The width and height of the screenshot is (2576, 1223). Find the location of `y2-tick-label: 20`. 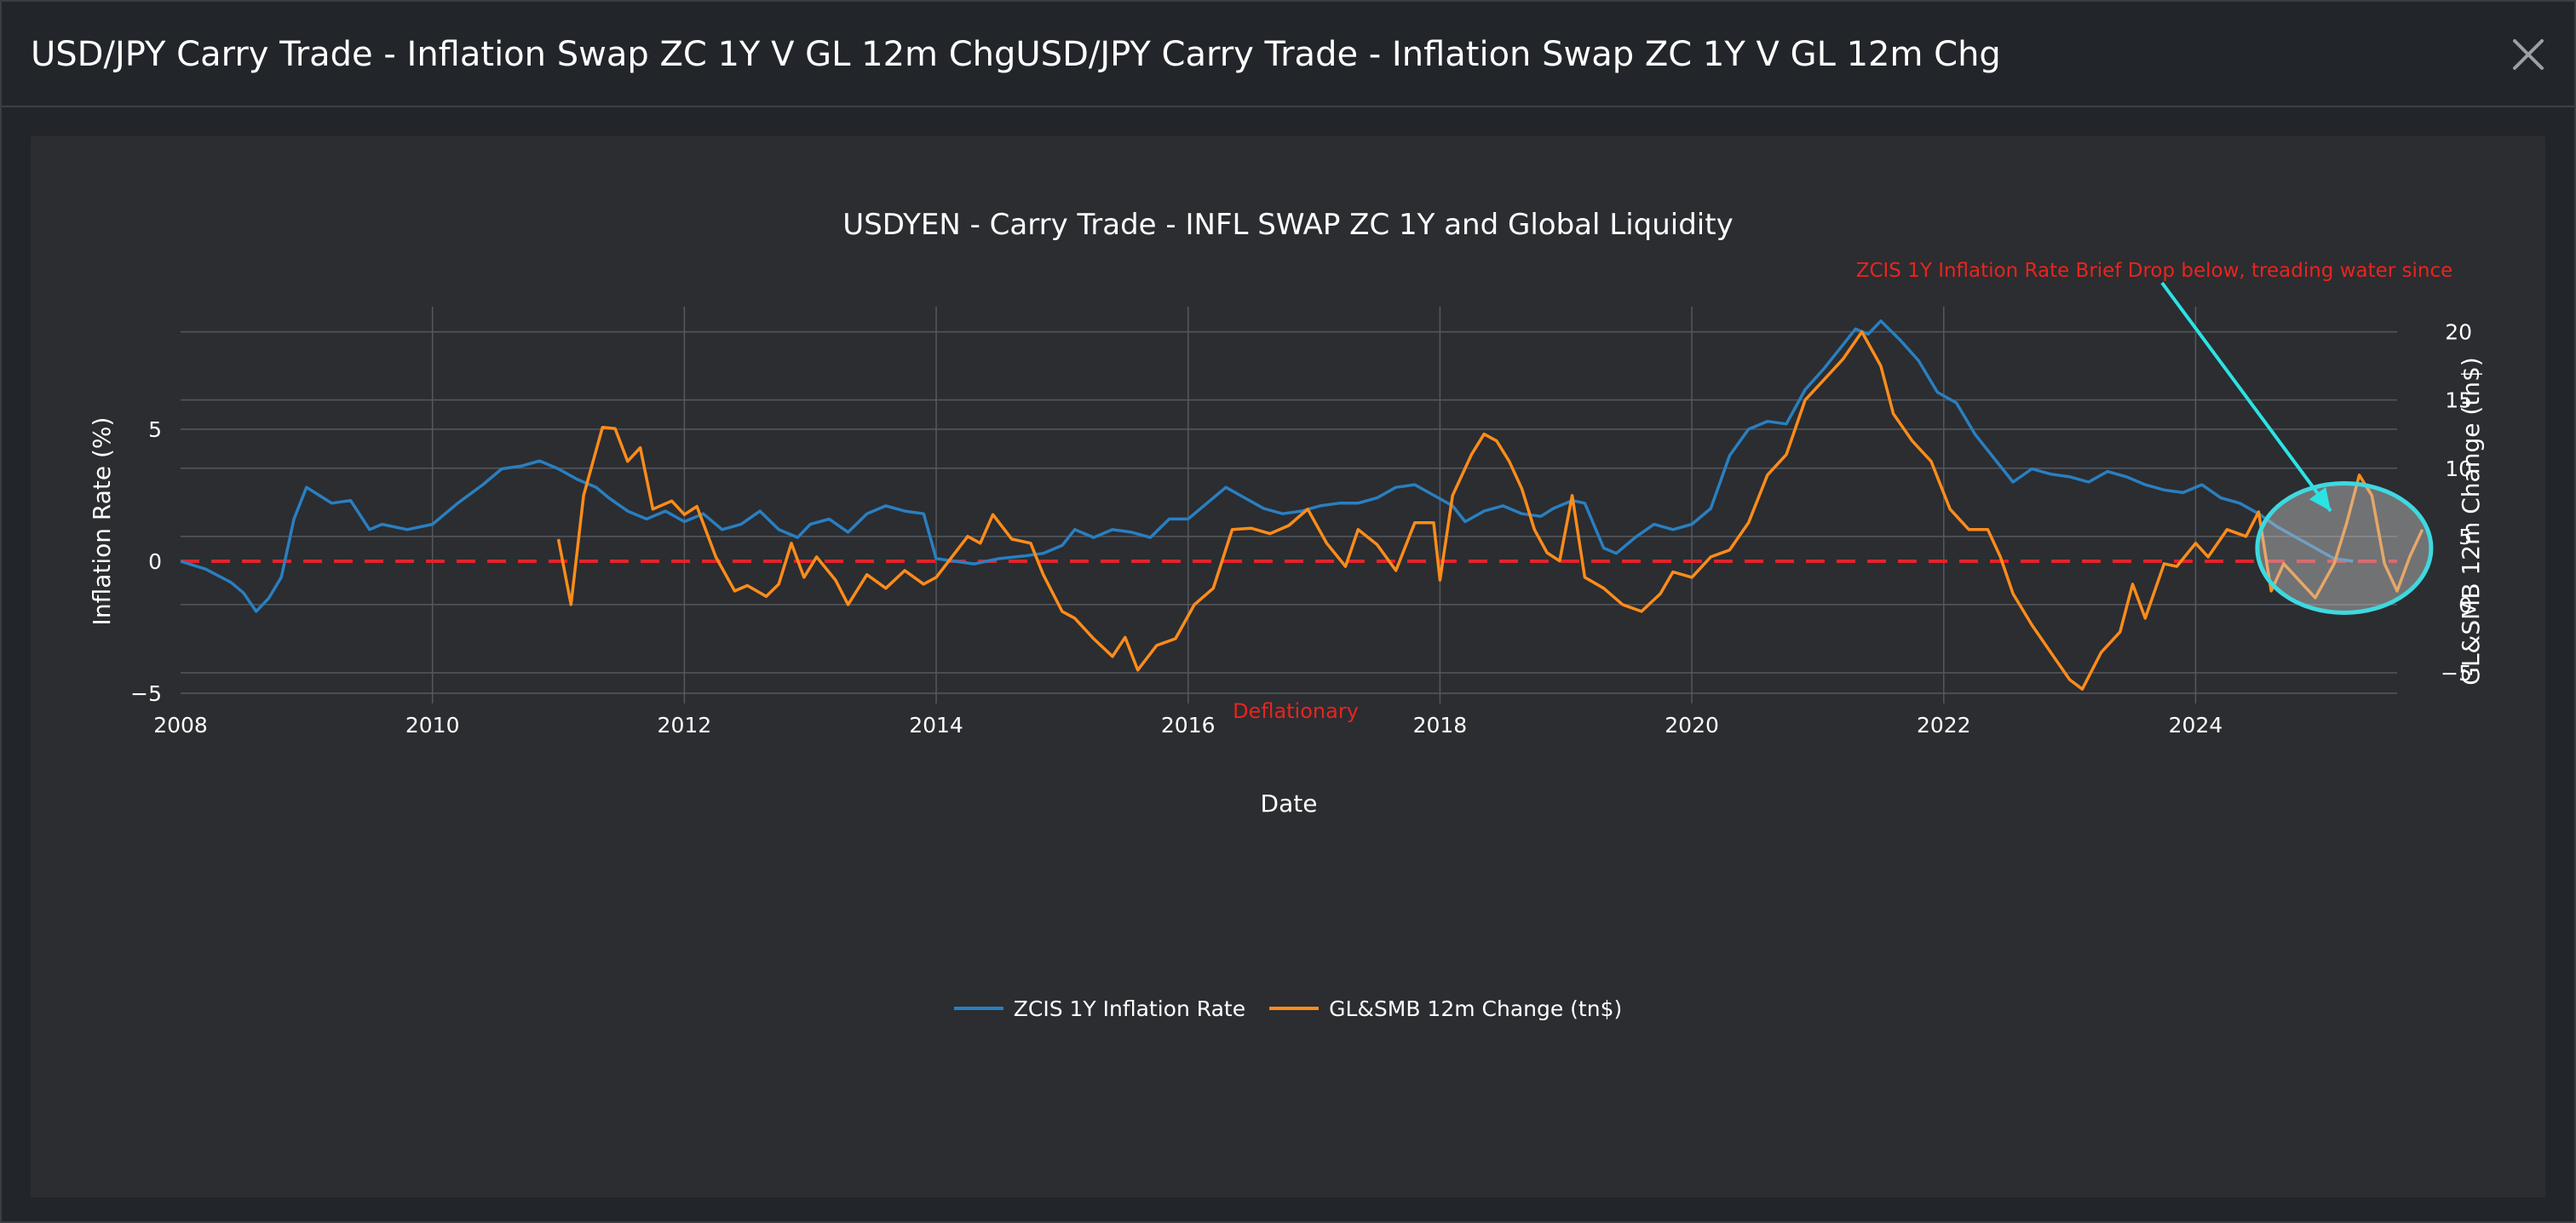

y2-tick-label: 20 is located at coordinates (2458, 332).